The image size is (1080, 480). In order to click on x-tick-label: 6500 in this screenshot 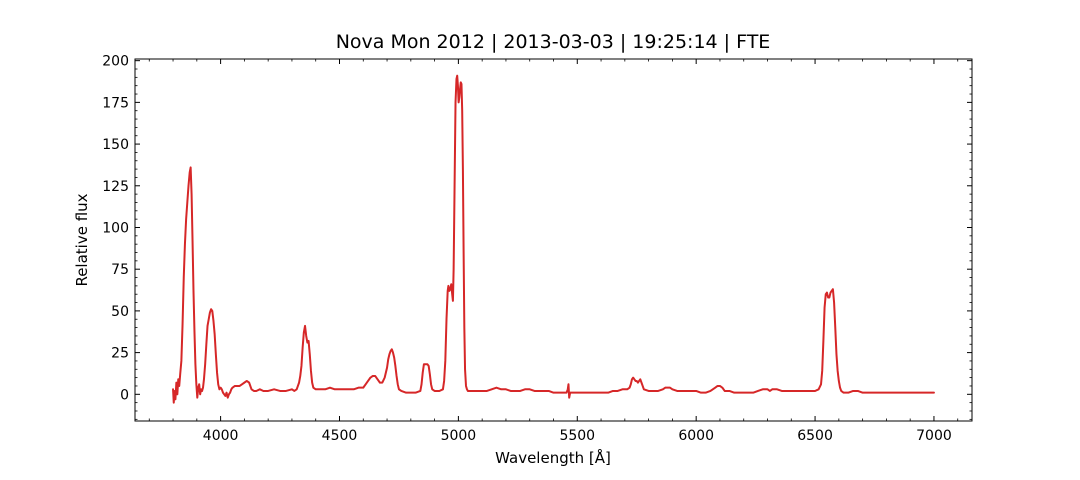, I will do `click(815, 436)`.